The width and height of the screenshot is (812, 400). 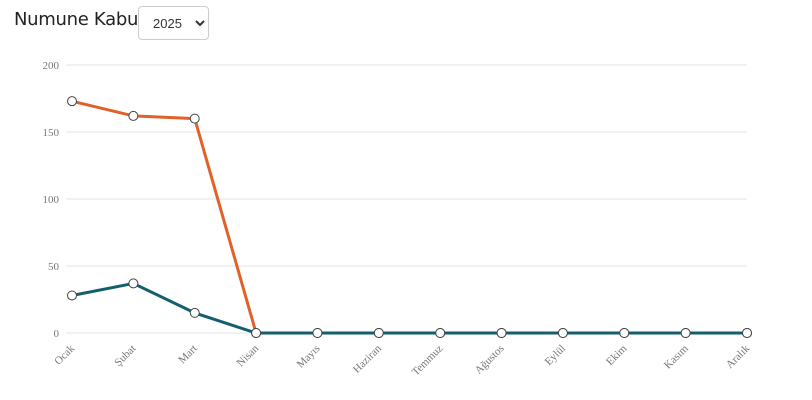 What do you see at coordinates (54, 267) in the screenshot?
I see `y-tick-label: 50` at bounding box center [54, 267].